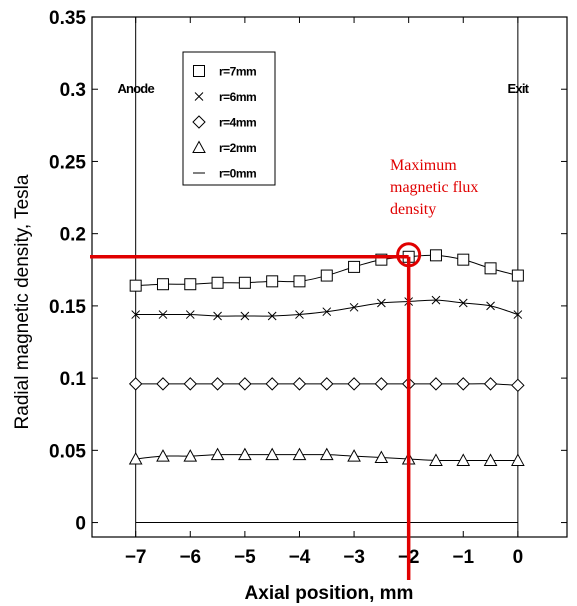 The height and width of the screenshot is (606, 577). Describe the element at coordinates (136, 557) in the screenshot. I see `x-tick-label: −7` at that location.